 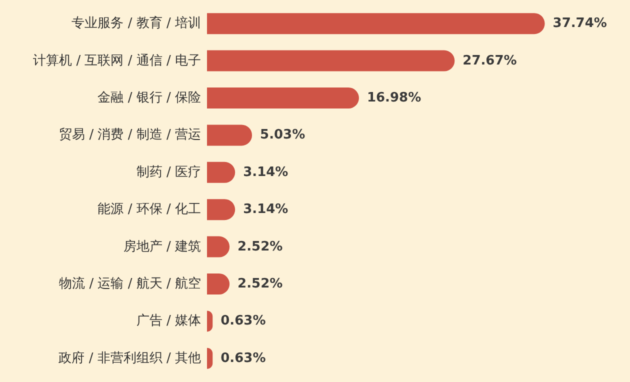 What do you see at coordinates (130, 135) in the screenshot?
I see `y-tick-label: 贸易 / 消费 / 制造 / 营运` at bounding box center [130, 135].